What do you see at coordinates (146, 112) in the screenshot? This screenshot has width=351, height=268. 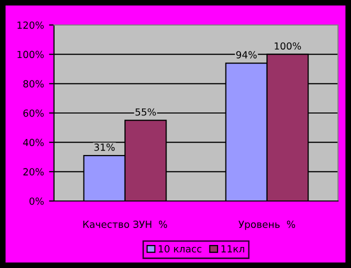 I see `data-label: 55%` at bounding box center [146, 112].